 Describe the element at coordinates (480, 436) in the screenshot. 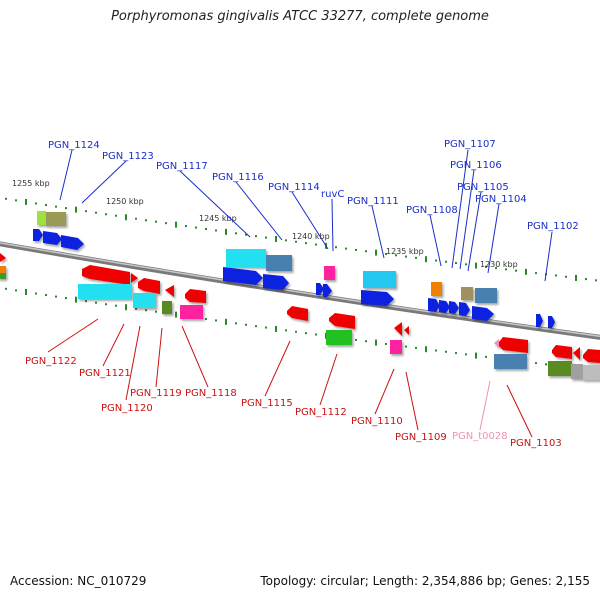

I see `gene-label: PGN_t0028` at that location.